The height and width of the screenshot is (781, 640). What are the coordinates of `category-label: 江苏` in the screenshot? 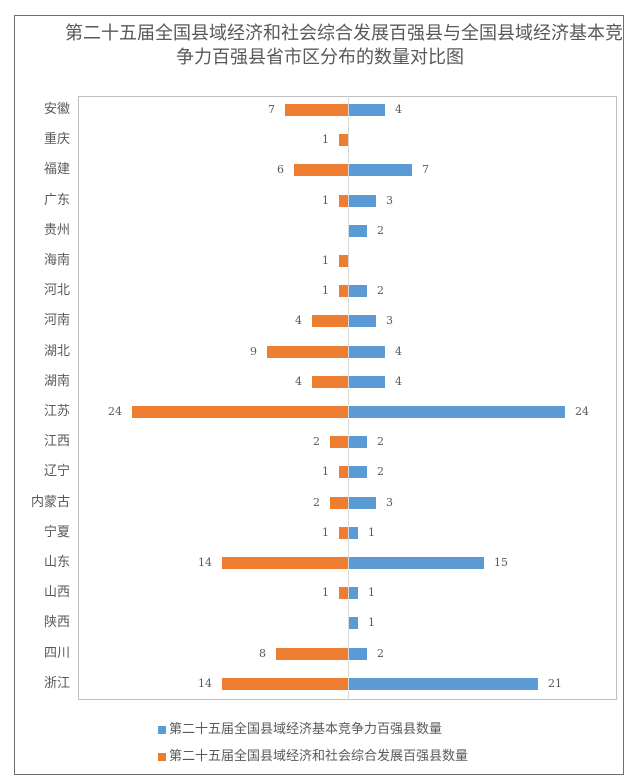 It's located at (56, 411).